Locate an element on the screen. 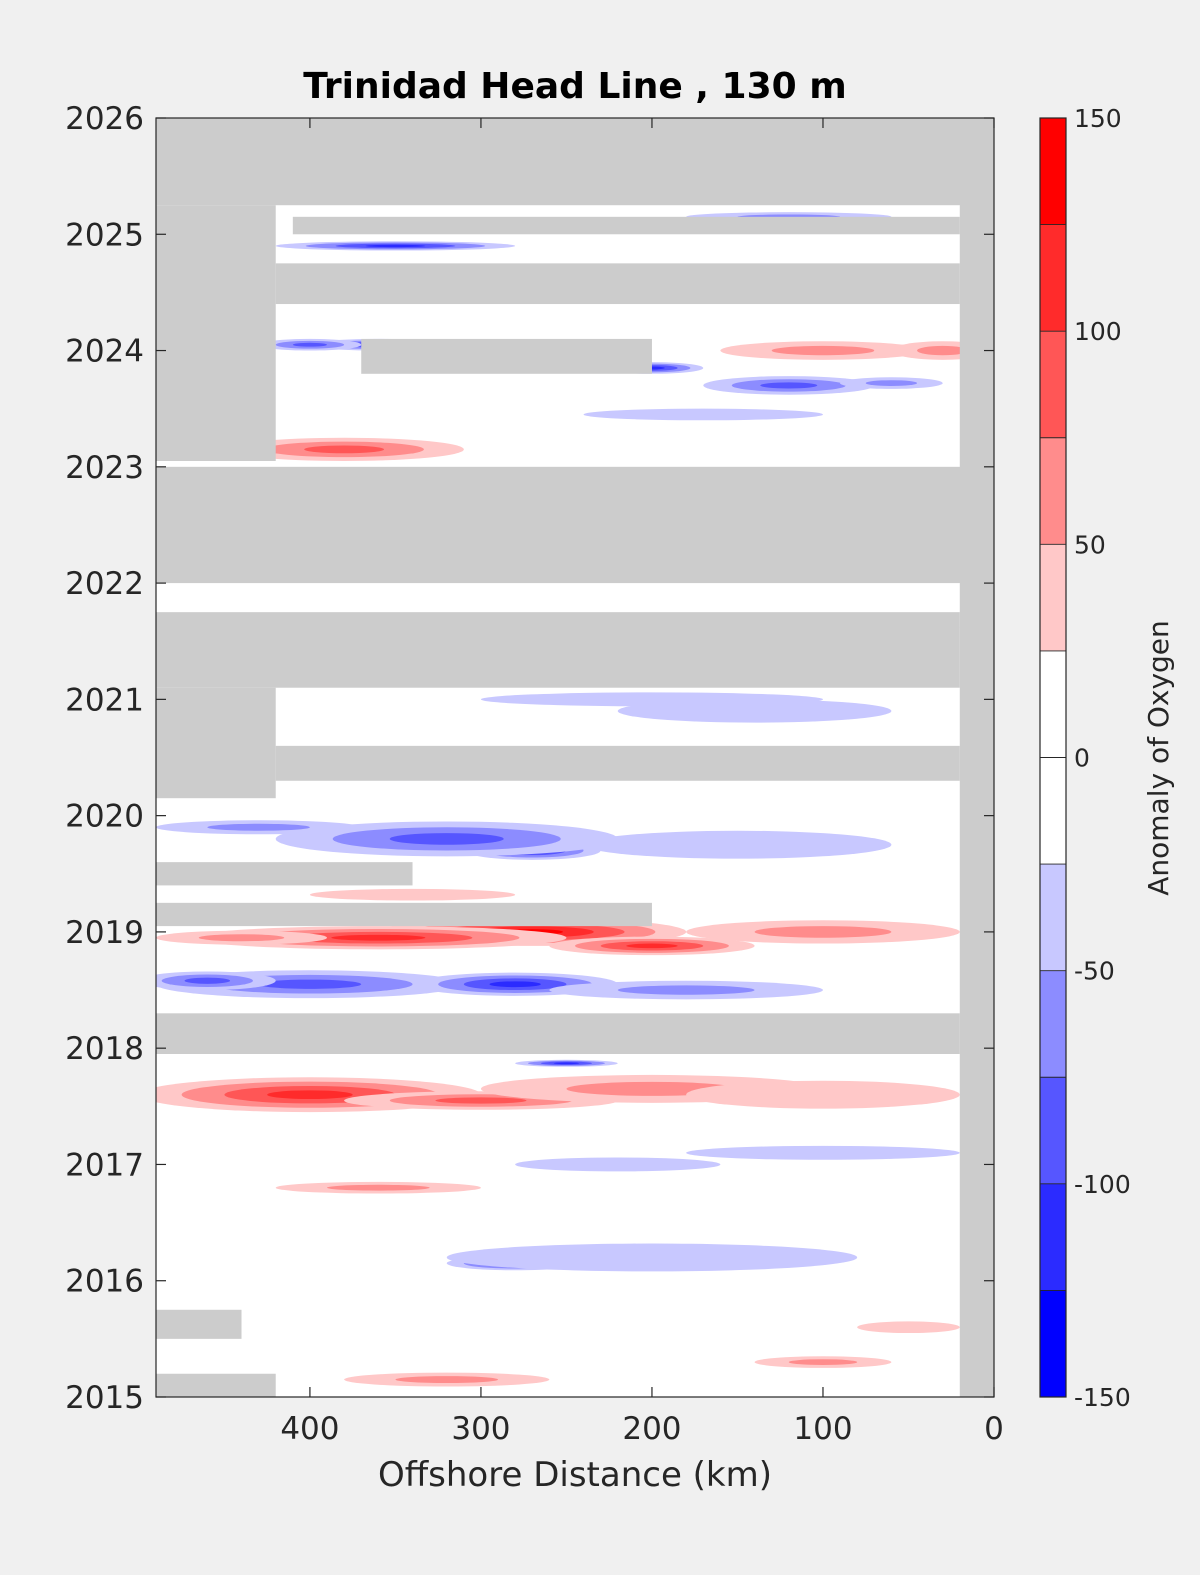 This screenshot has width=1200, height=1575. y-tick-label: 2017 is located at coordinates (104, 1165).